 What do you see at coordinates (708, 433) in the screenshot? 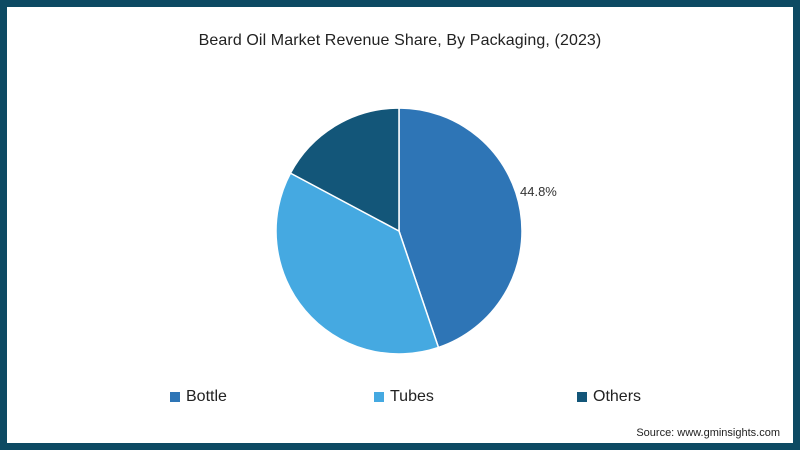
I see `source-text: Source: www.gminsights.com` at bounding box center [708, 433].